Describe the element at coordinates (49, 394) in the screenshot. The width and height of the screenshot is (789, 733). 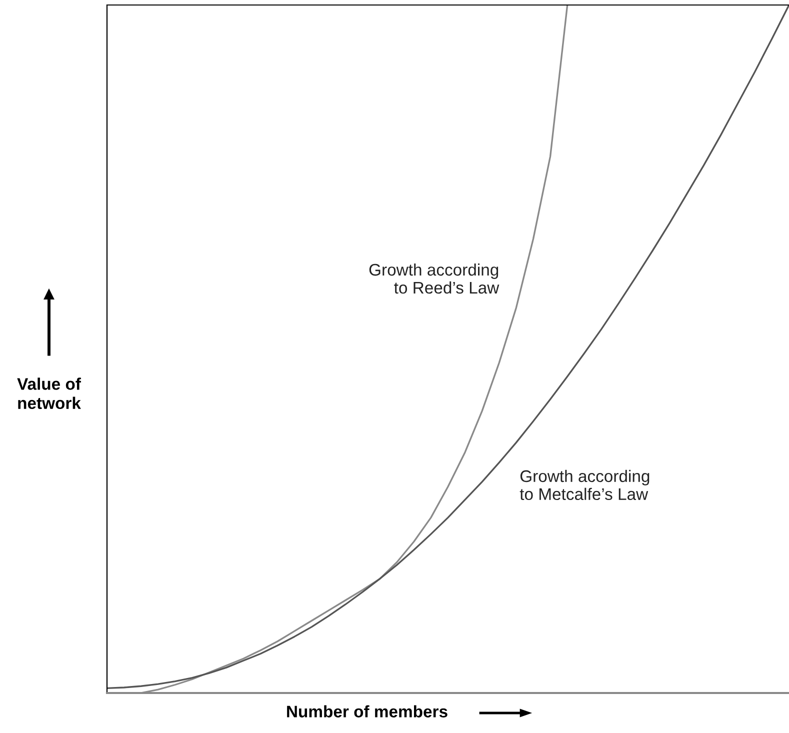
I see `y-axis-title: Value of network` at that location.